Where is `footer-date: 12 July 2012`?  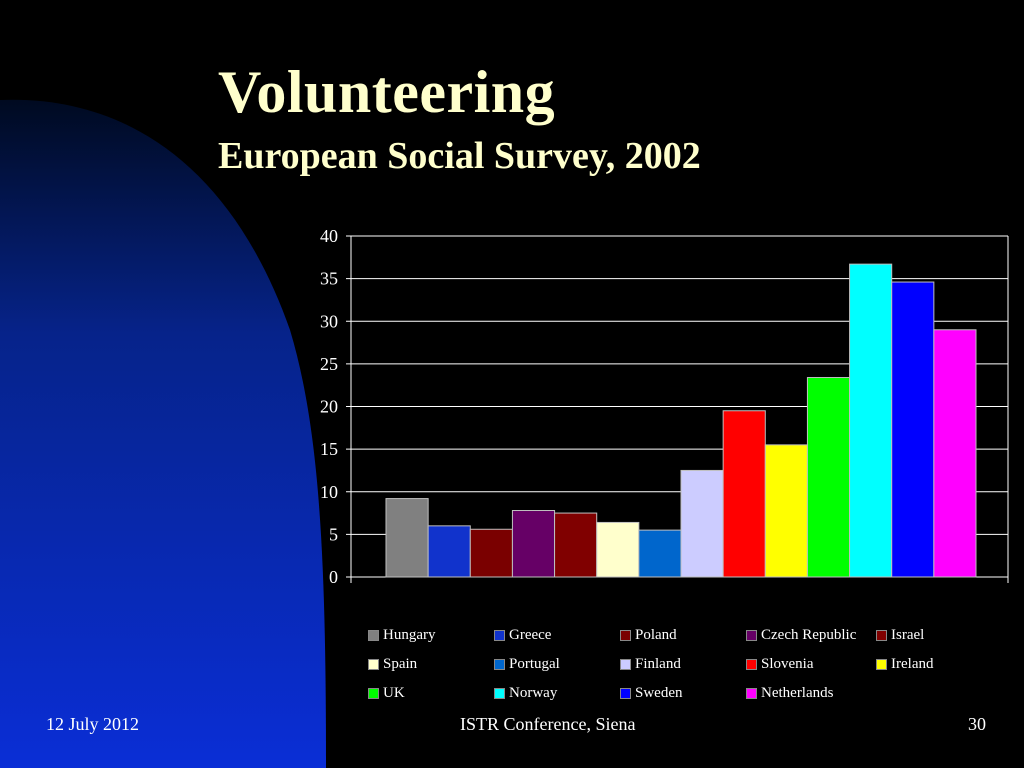 footer-date: 12 July 2012 is located at coordinates (93, 724).